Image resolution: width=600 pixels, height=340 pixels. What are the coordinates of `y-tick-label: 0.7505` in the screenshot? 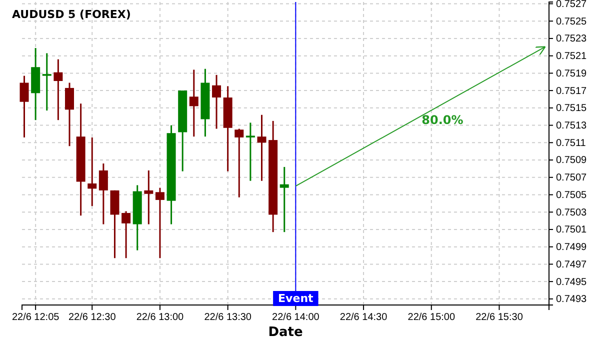 It's located at (572, 195).